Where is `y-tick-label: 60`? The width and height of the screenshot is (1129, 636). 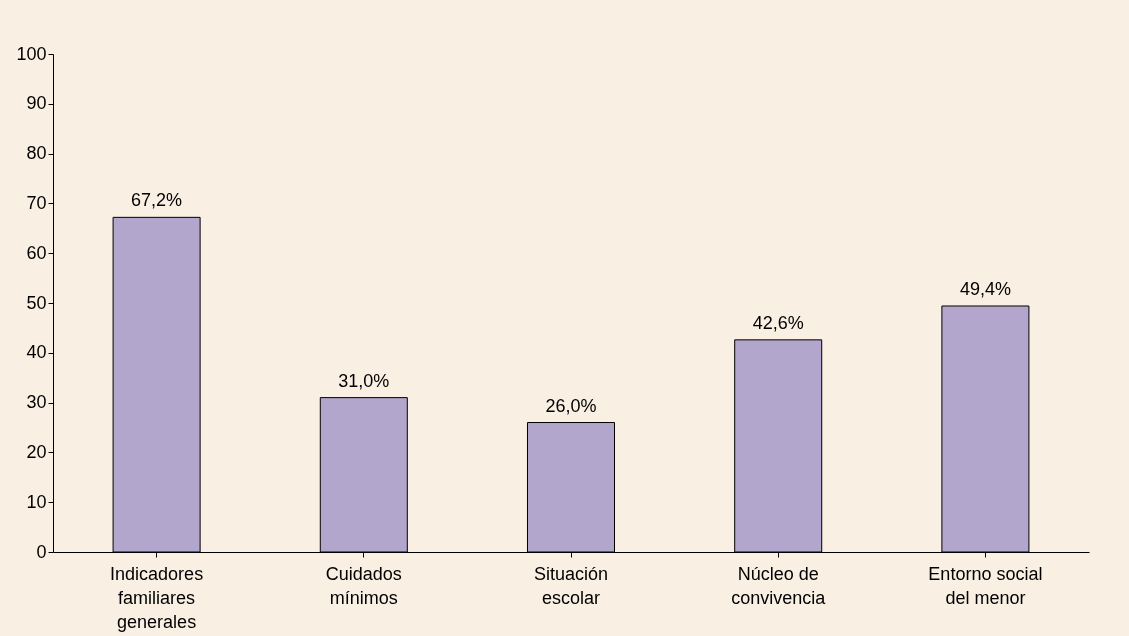 y-tick-label: 60 is located at coordinates (36, 252).